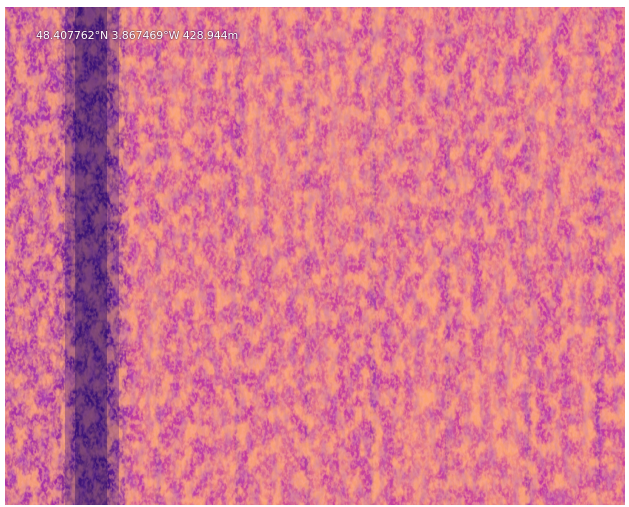  What do you see at coordinates (91, 256) in the screenshot?
I see `cold-strip-overlay` at bounding box center [91, 256].